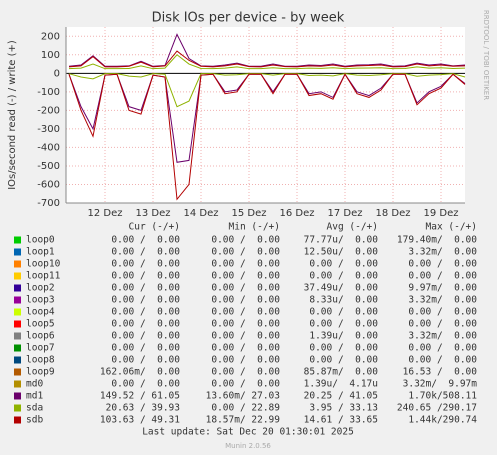  What do you see at coordinates (248, 432) in the screenshot?
I see `last-update: Last update: Sat Dec 20 01:30:01 2025` at bounding box center [248, 432].